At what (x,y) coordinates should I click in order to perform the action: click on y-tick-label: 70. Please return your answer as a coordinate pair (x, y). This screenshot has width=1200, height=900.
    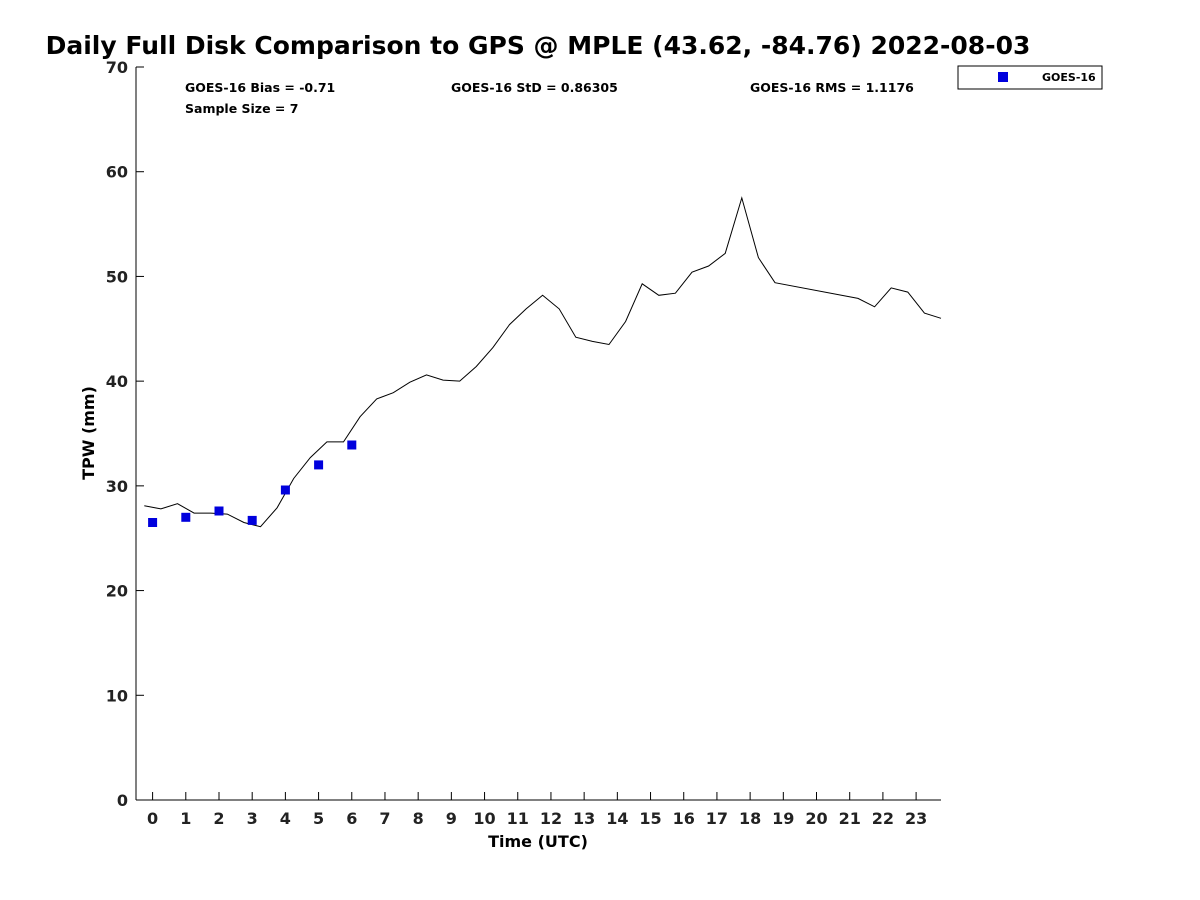
    Looking at the image, I should click on (117, 67).